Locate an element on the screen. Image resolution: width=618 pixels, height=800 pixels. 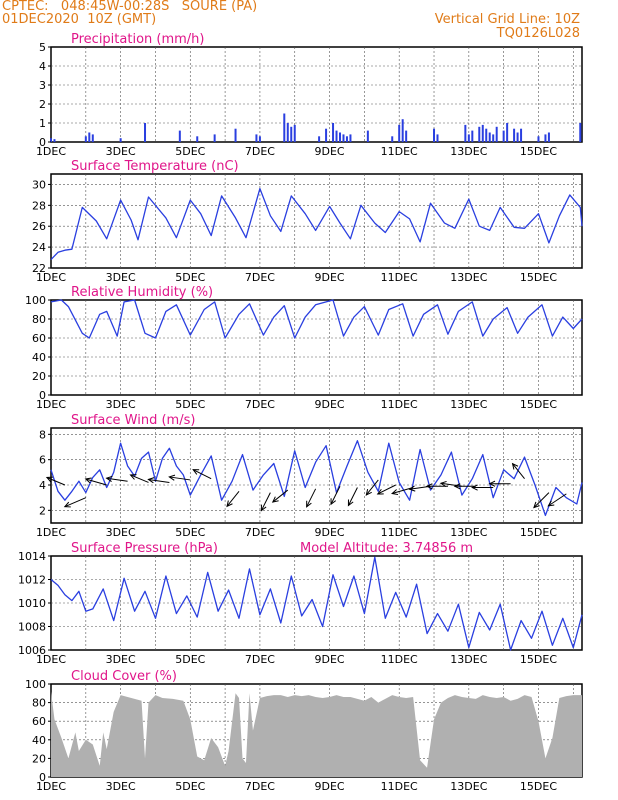
y-tick-label: 2 is located at coordinates (42, 104).